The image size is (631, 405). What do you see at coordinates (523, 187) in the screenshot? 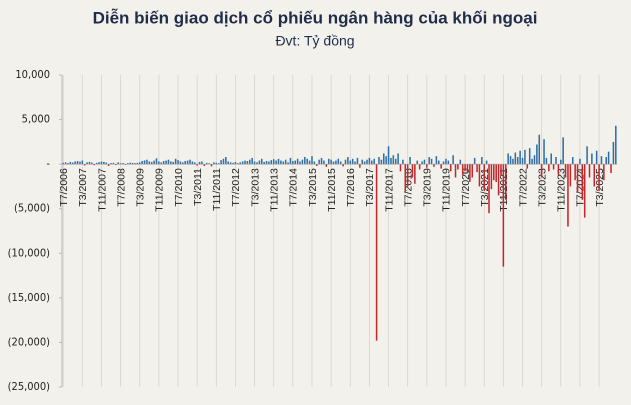
I see `x-tick-label: T7/2022` at bounding box center [523, 187].